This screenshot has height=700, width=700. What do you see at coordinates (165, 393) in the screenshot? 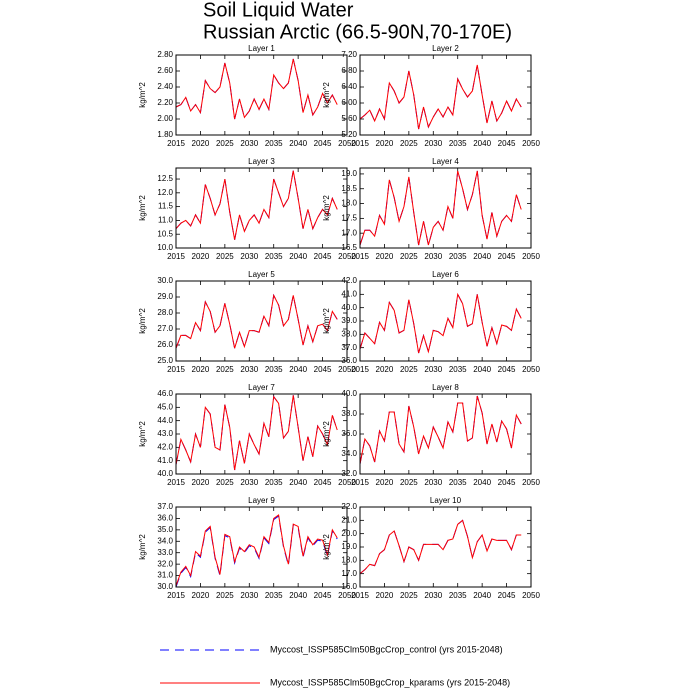
I see `y-tick-label: 46.0` at bounding box center [165, 393].